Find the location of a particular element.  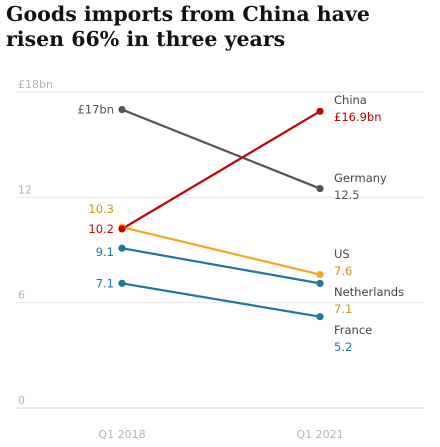

end-label-china: £16.9bn is located at coordinates (358, 117).